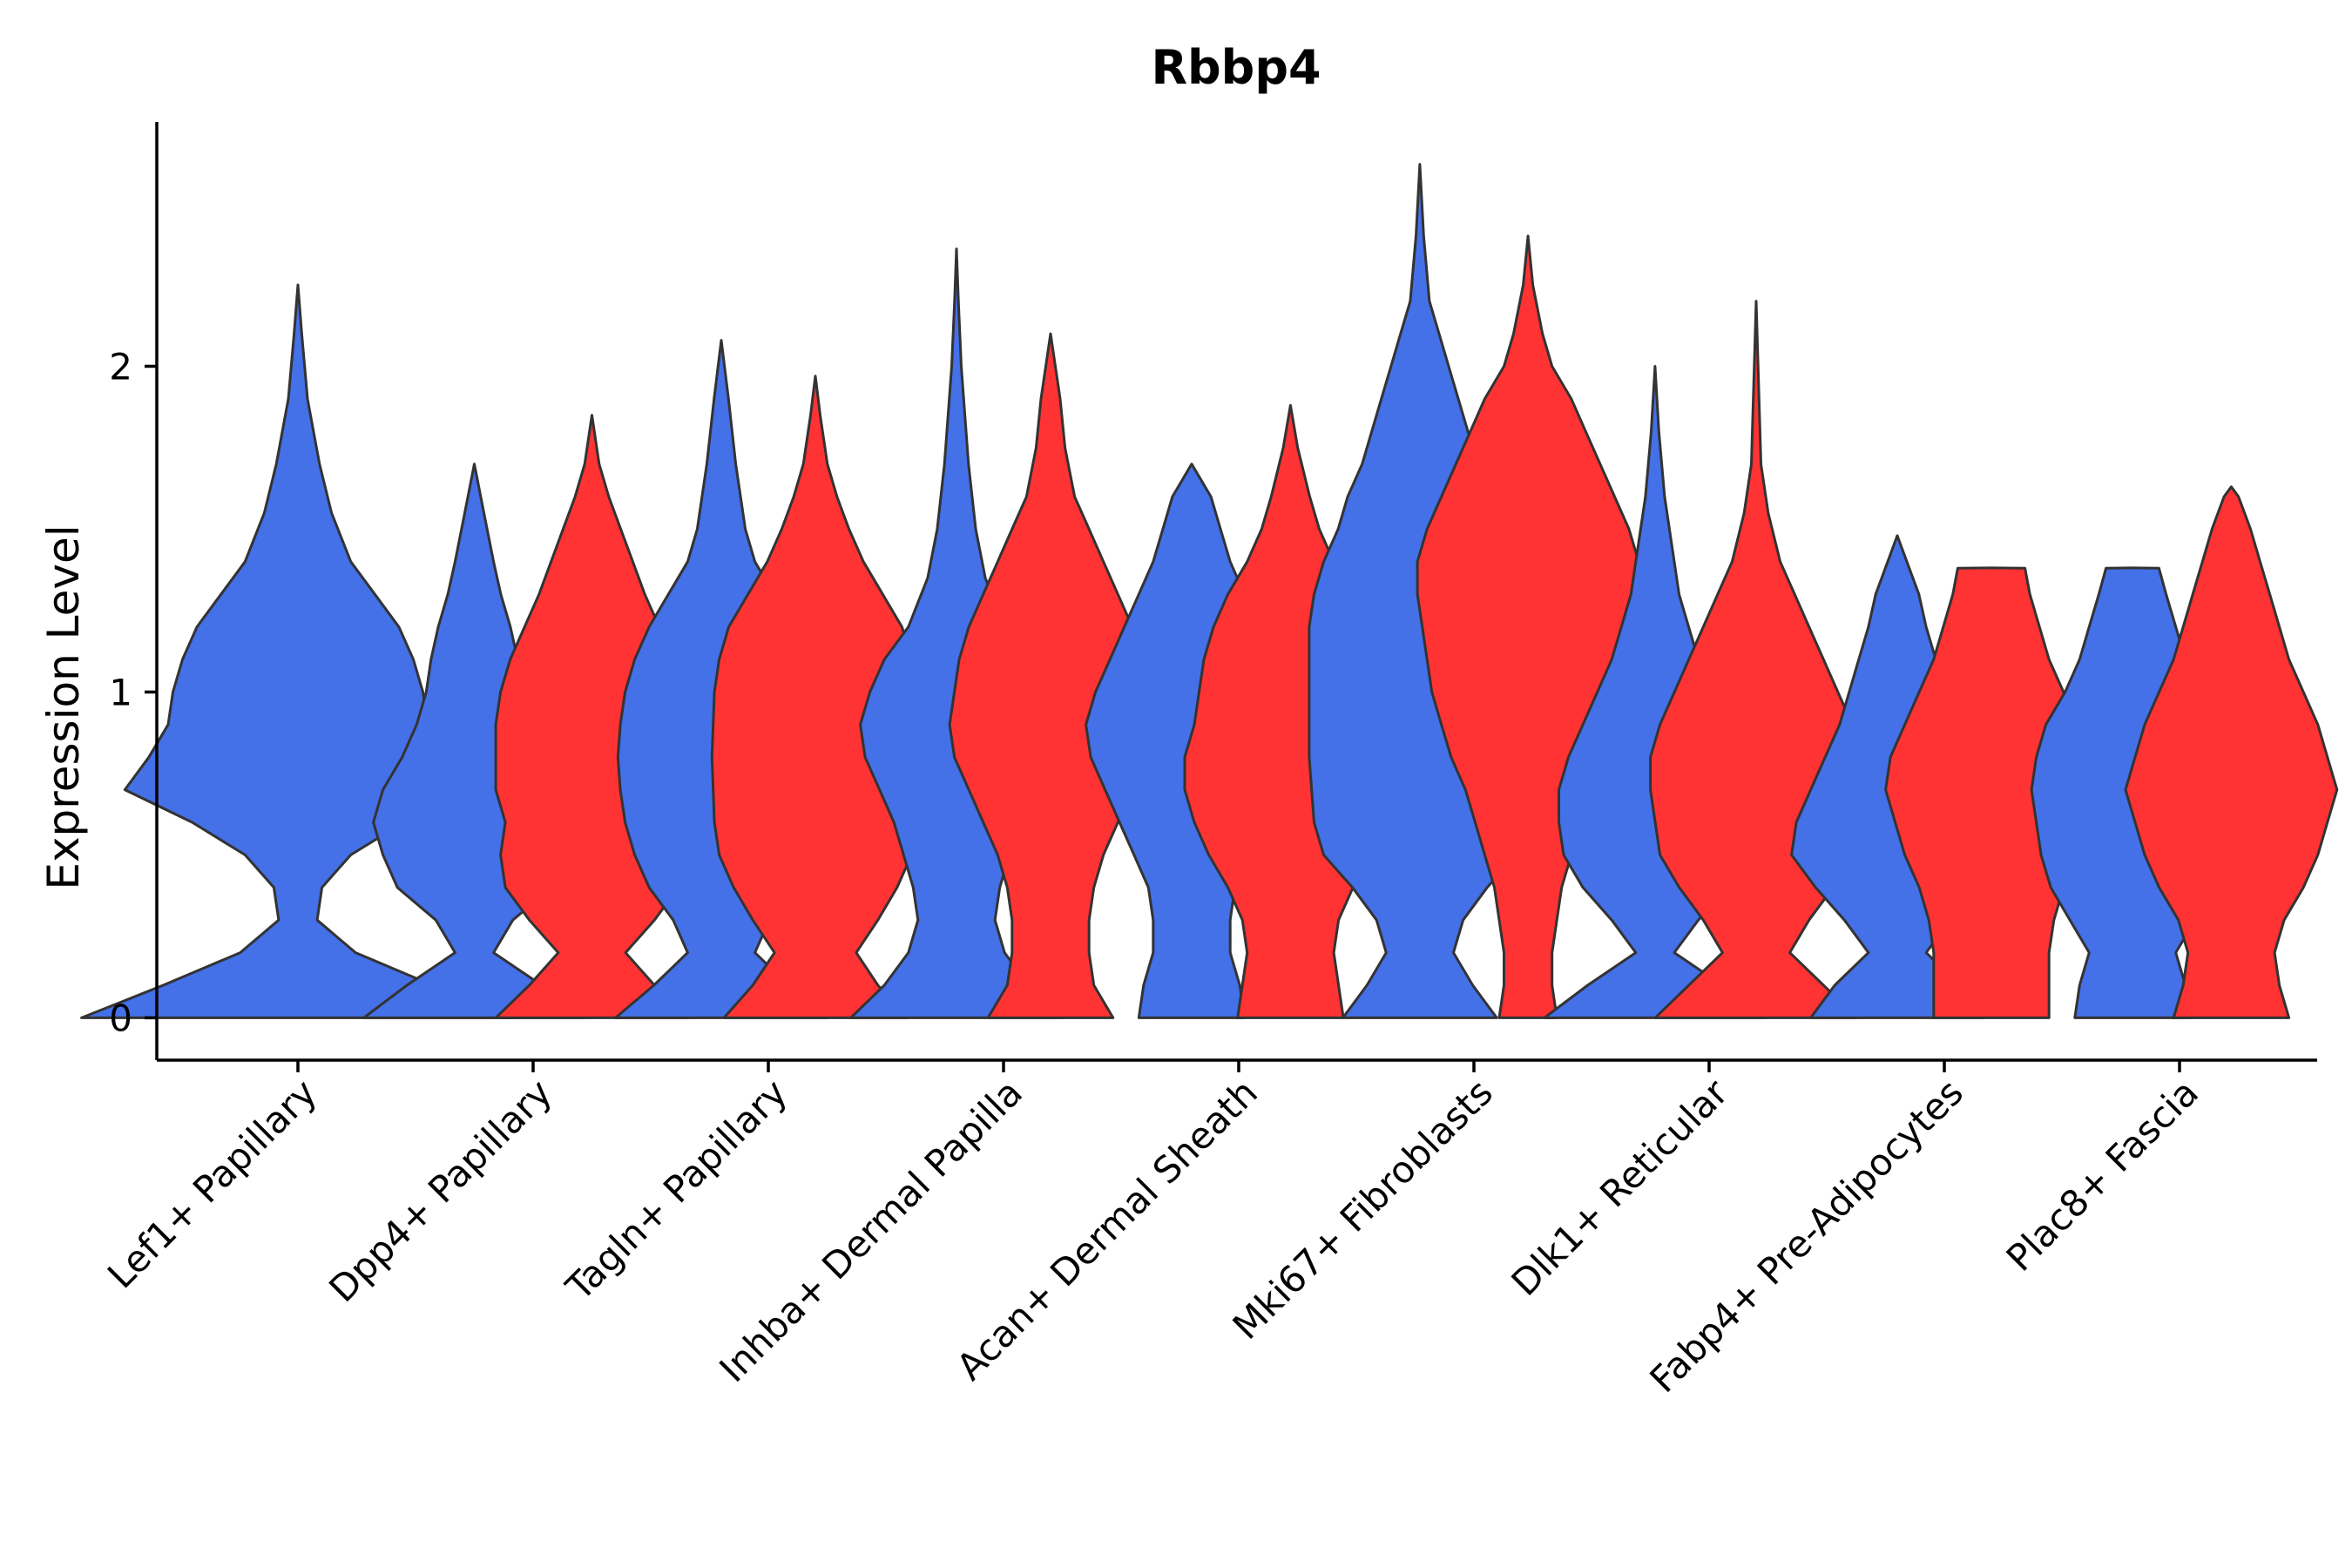 This screenshot has height=1568, width=2352. What do you see at coordinates (133, 692) in the screenshot?
I see `y-axis-ticks: 0 1 2` at bounding box center [133, 692].